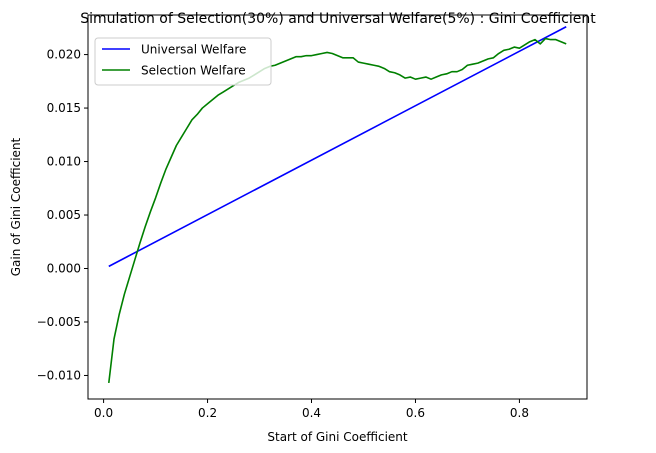 The image size is (656, 453). I want to click on y-tick-label: 0.005, so click(64, 215).